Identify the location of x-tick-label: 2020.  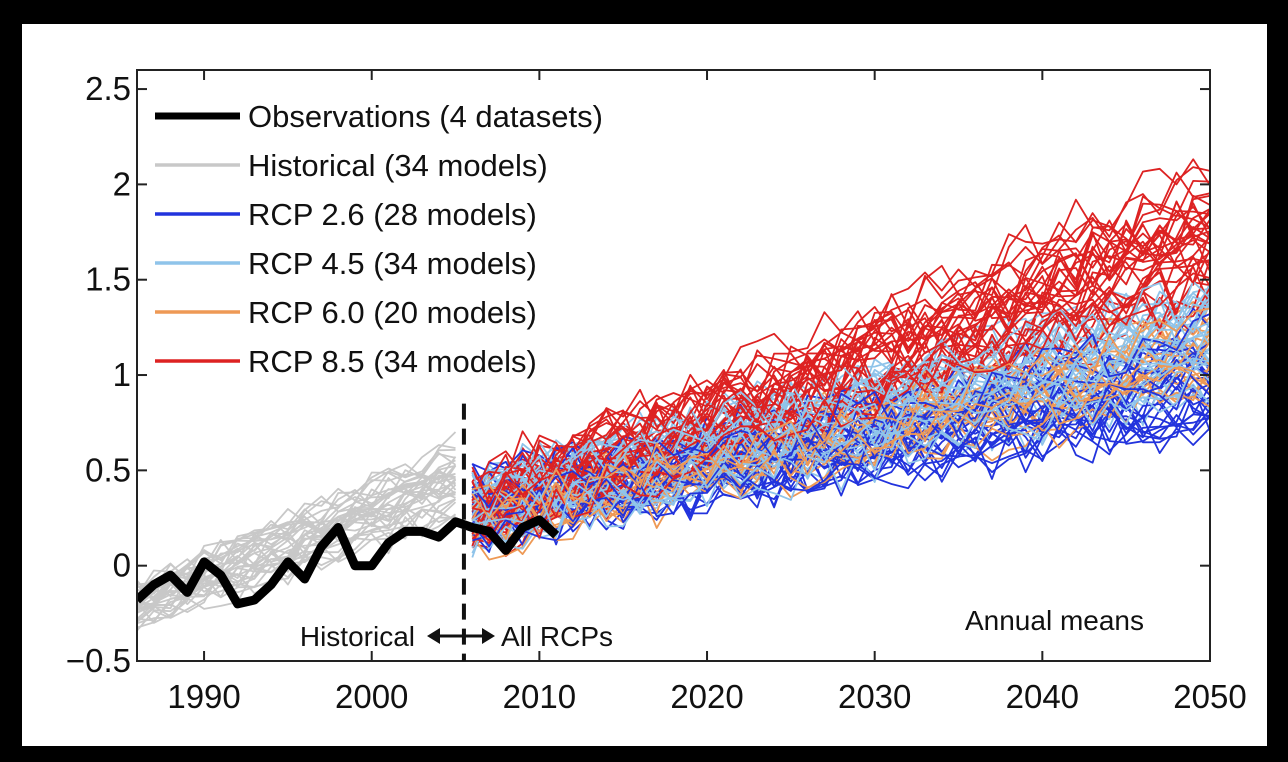
(706, 696).